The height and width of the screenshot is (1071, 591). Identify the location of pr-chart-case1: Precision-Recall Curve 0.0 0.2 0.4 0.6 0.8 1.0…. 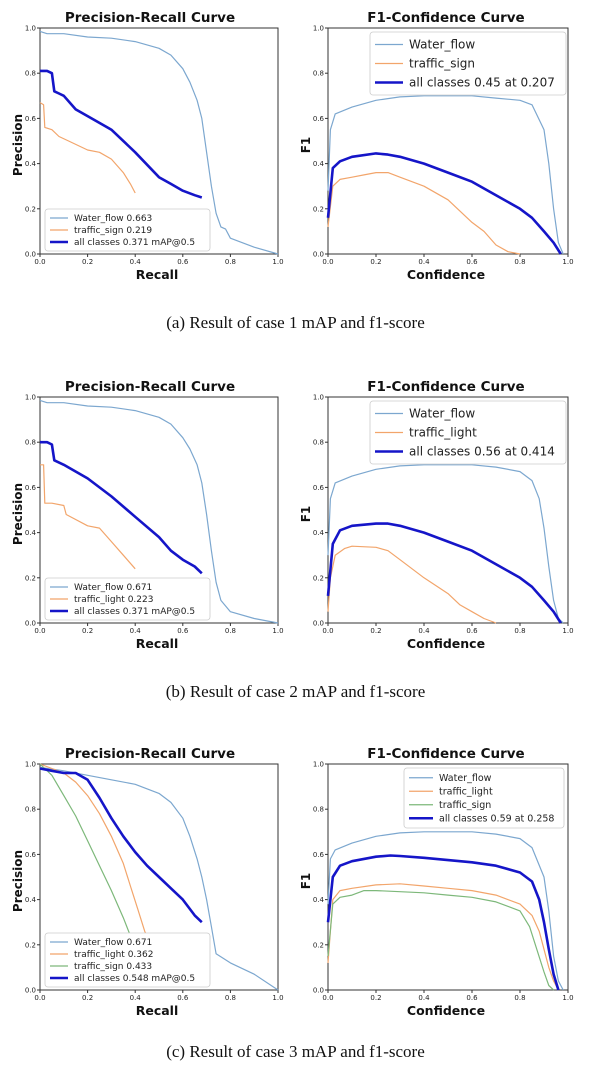
(147, 146).